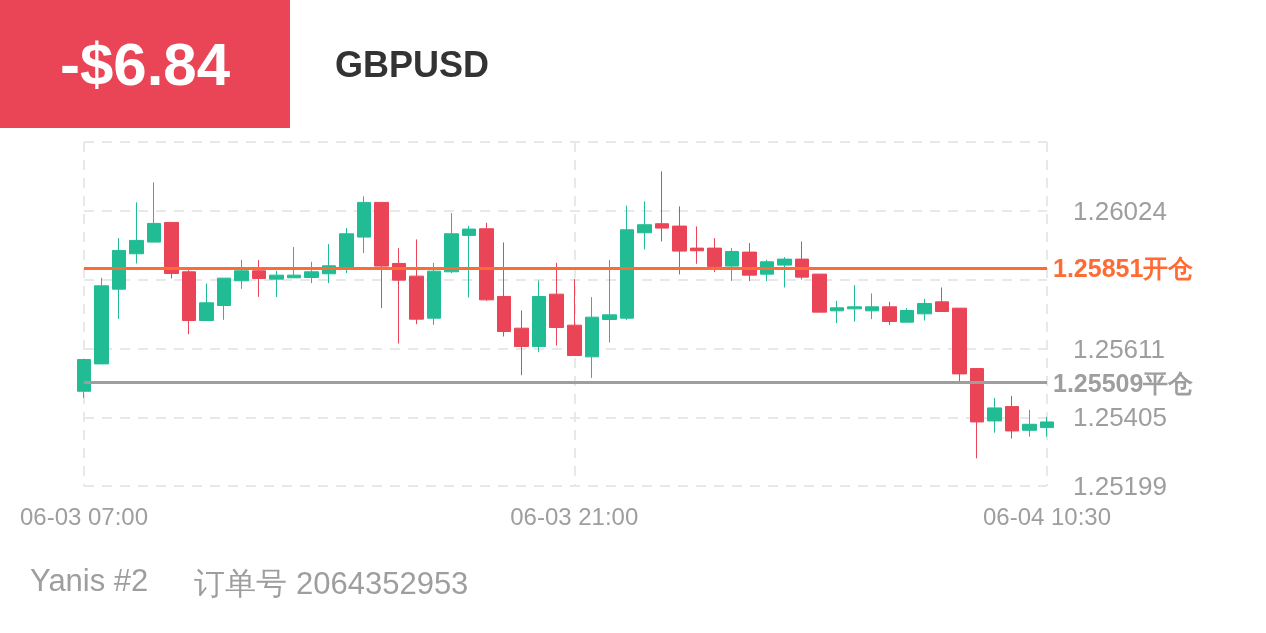  What do you see at coordinates (1120, 210) in the screenshot?
I see `y-tick-label: 1.26024` at bounding box center [1120, 210].